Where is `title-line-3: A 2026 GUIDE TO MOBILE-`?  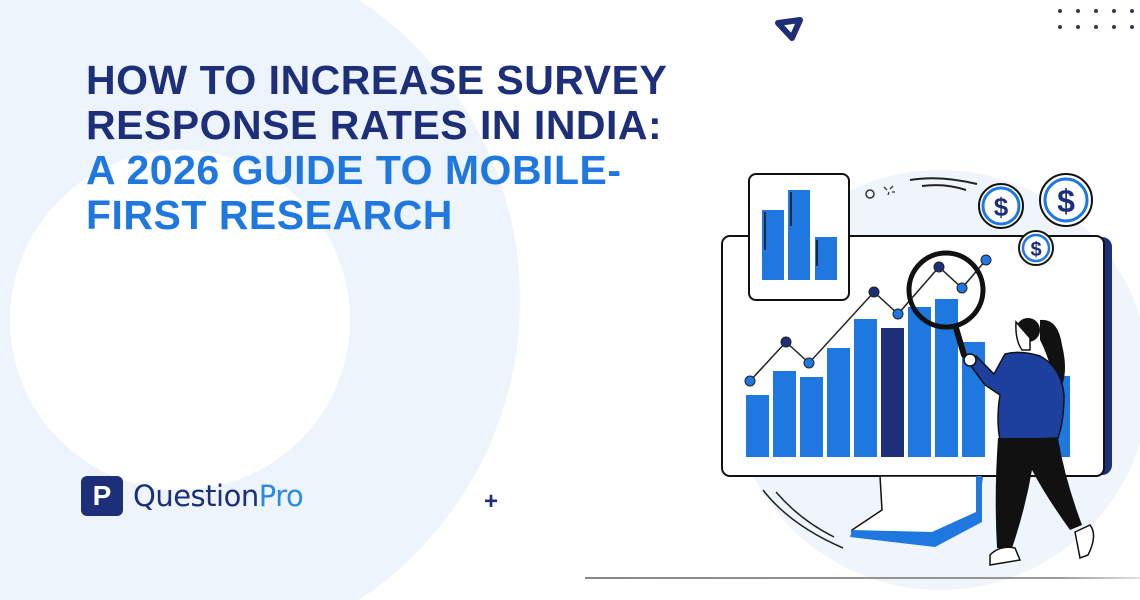 title-line-3: A 2026 GUIDE TO MOBILE- is located at coordinates (354, 170).